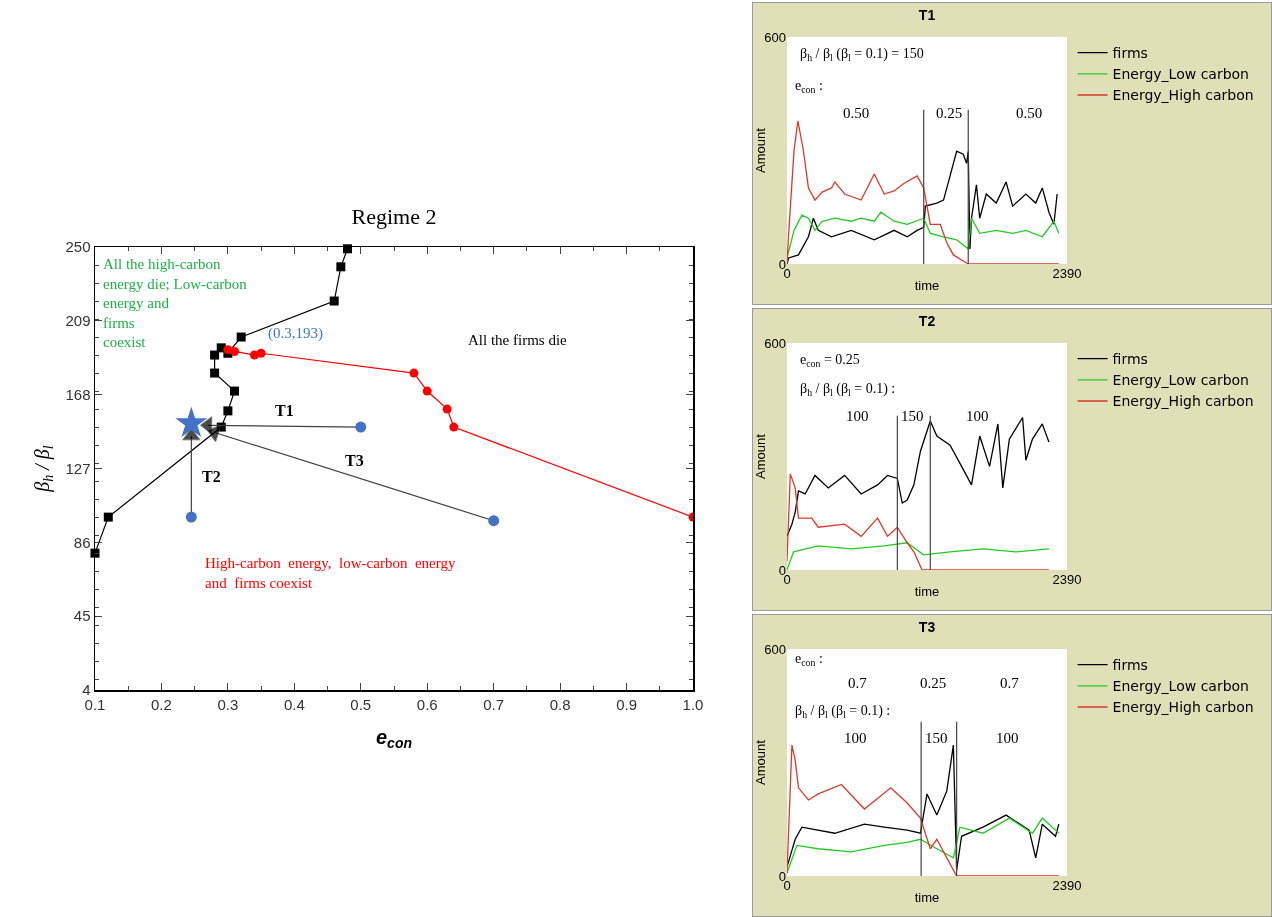 Image resolution: width=1272 pixels, height=917 pixels. I want to click on chart-title: Regime 2, so click(394, 217).